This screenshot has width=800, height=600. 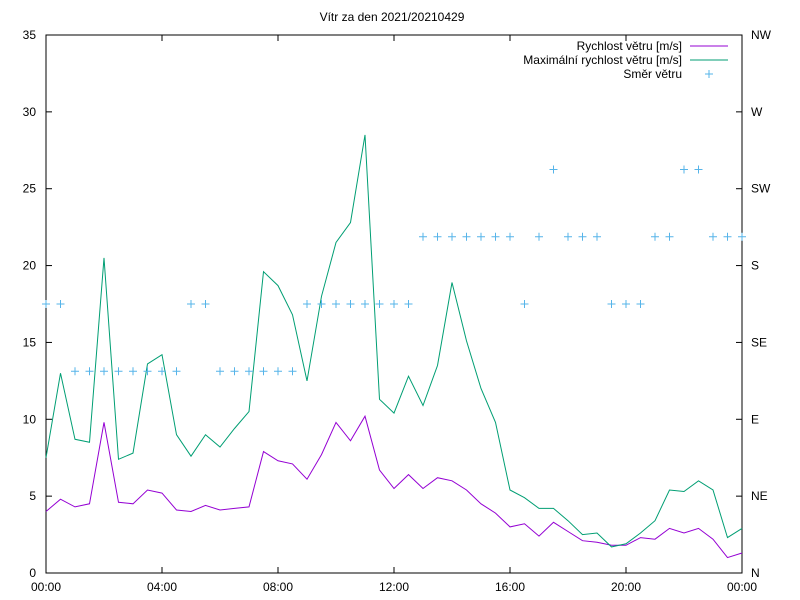 What do you see at coordinates (30, 266) in the screenshot?
I see `y-tick-label: 20` at bounding box center [30, 266].